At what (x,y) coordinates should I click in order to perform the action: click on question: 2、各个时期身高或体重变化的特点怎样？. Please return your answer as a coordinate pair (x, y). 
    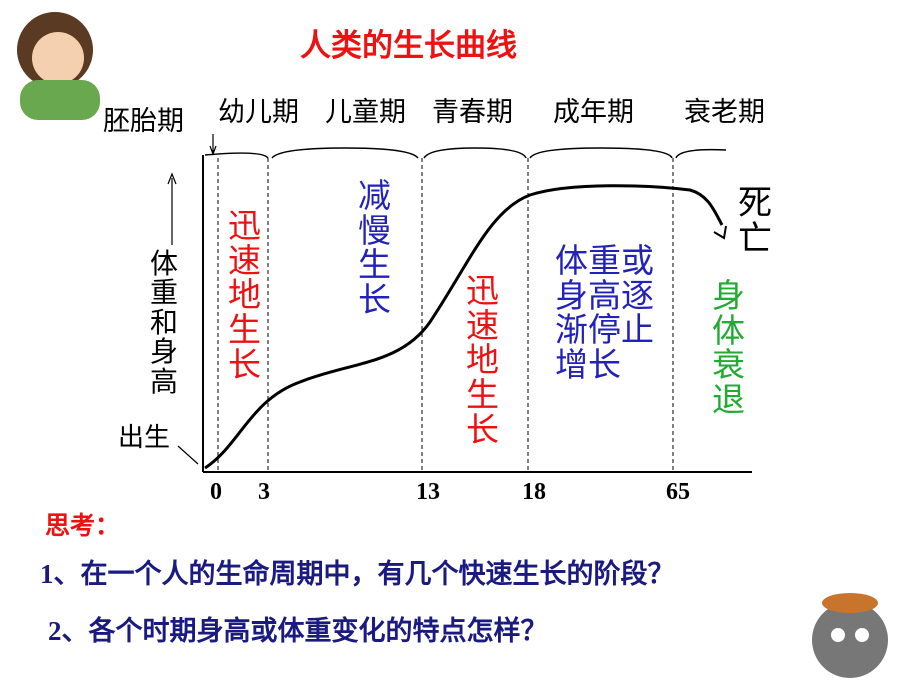
    Looking at the image, I should click on (298, 631).